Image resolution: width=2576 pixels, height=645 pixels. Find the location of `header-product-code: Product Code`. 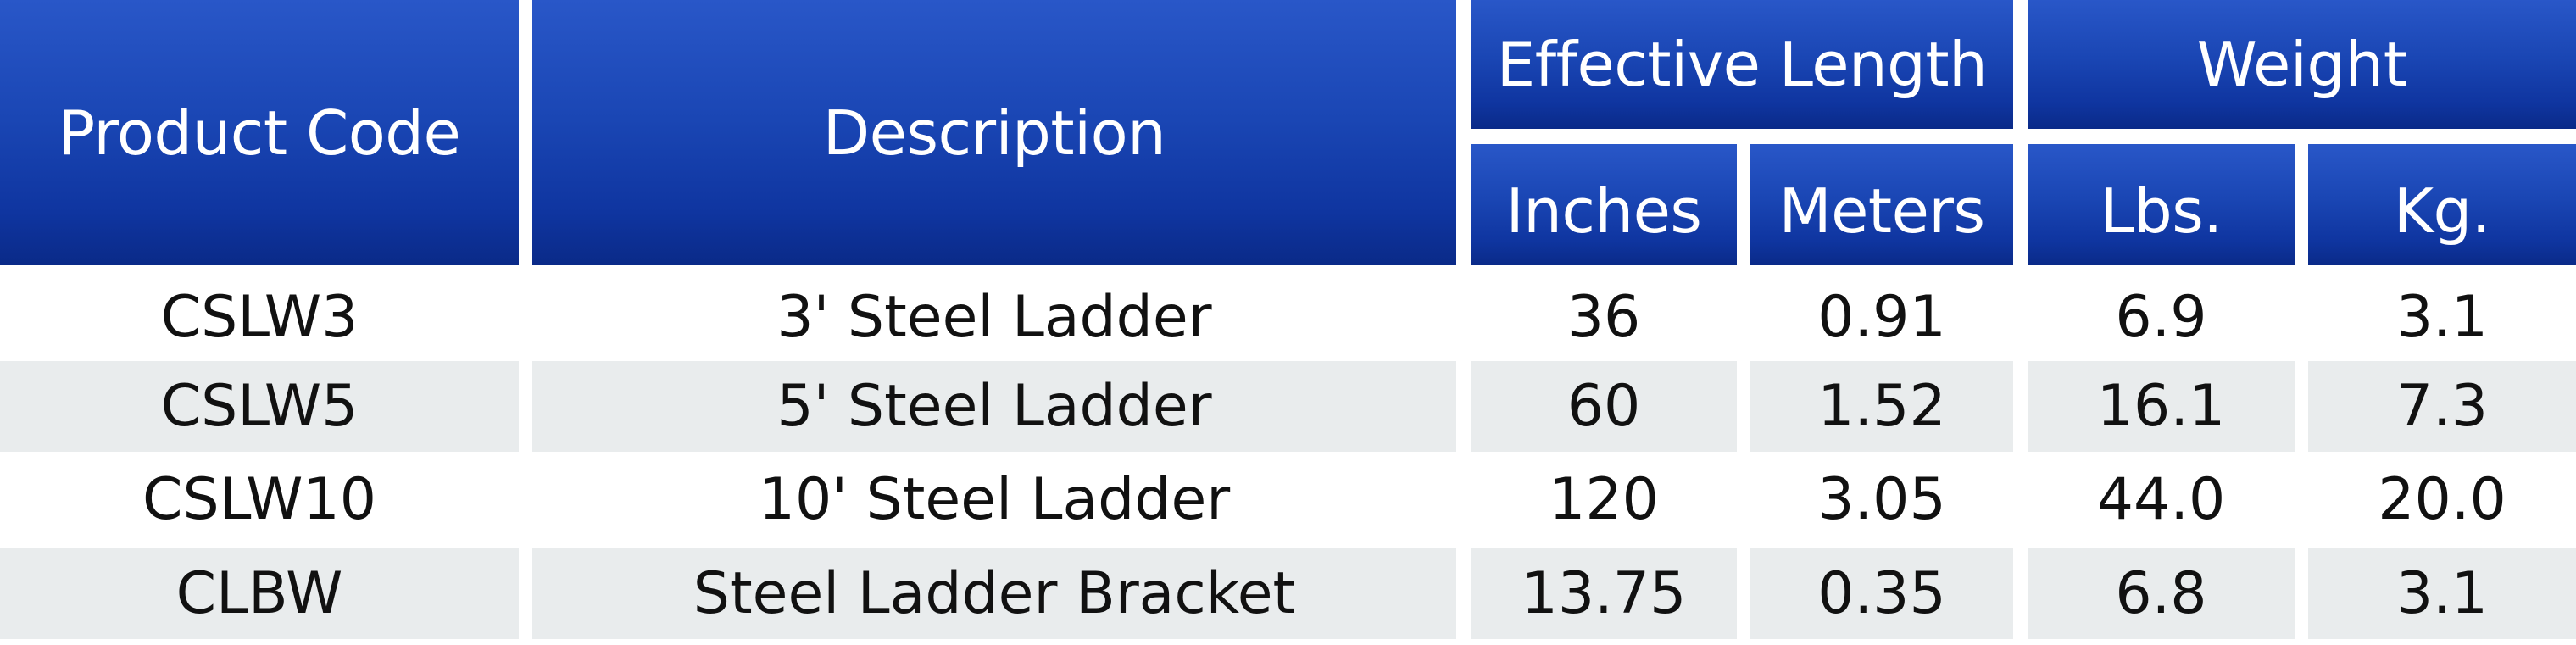

header-product-code: Product Code is located at coordinates (259, 132).